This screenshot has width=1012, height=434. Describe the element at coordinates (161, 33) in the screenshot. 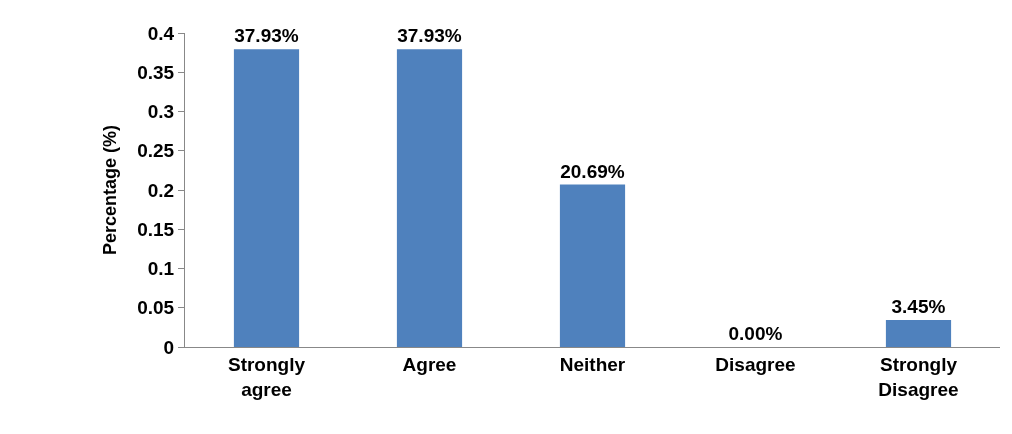

I see `y-tick-label: 0.4` at that location.